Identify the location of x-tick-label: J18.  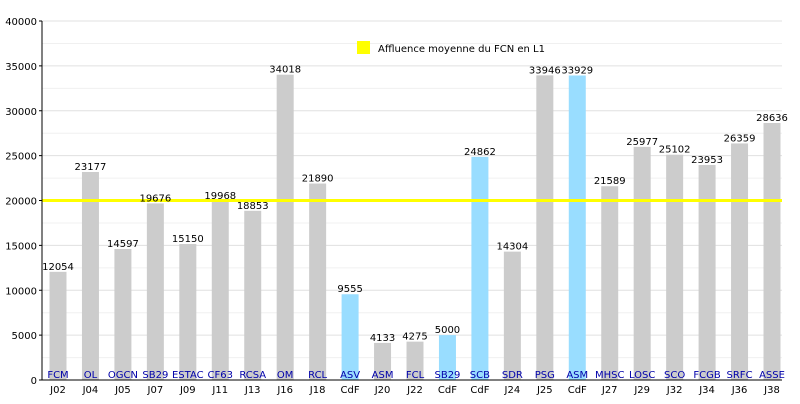
(317, 390).